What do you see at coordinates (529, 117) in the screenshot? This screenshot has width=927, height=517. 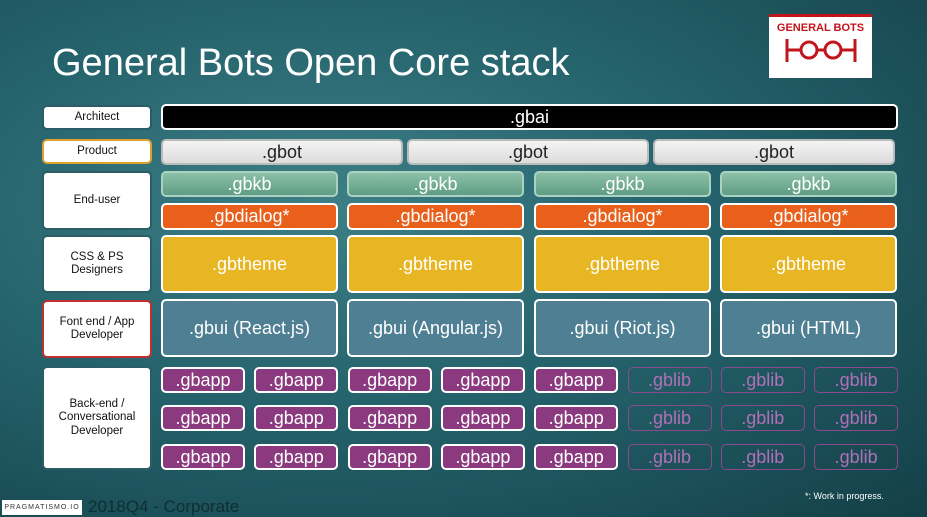 I see `package-gbai: .gbai` at bounding box center [529, 117].